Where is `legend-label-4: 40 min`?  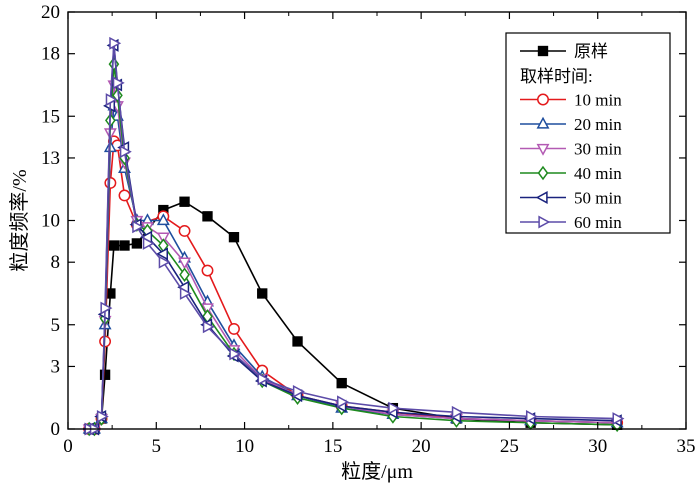 legend-label-4: 40 min is located at coordinates (598, 173).